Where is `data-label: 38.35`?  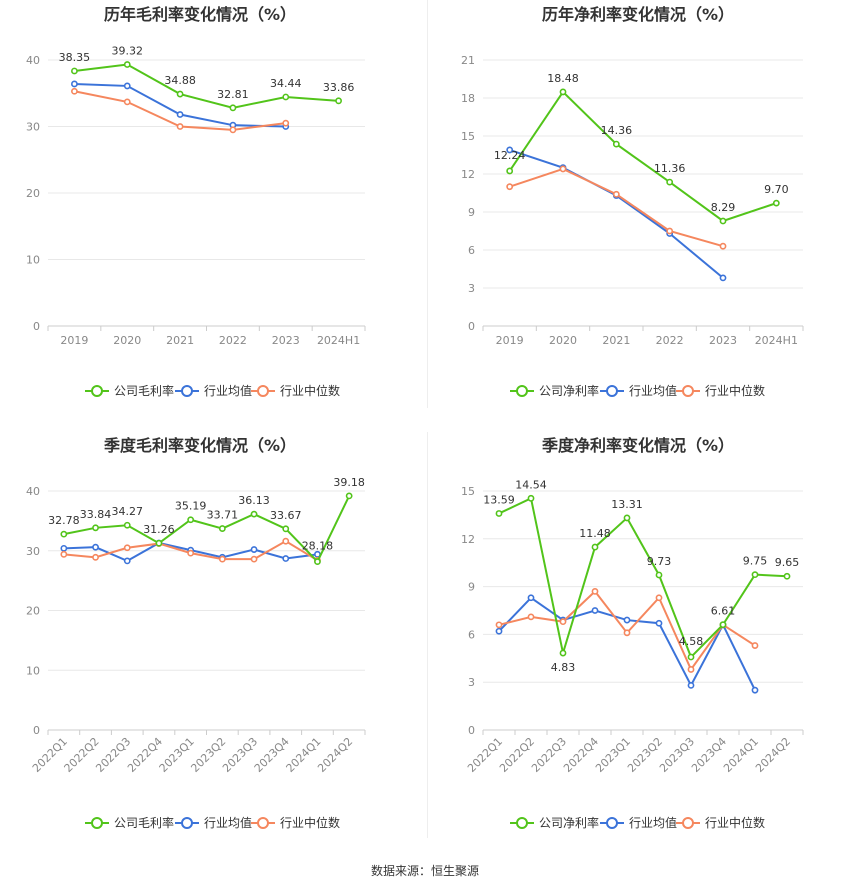
data-label: 38.35 is located at coordinates (75, 57).